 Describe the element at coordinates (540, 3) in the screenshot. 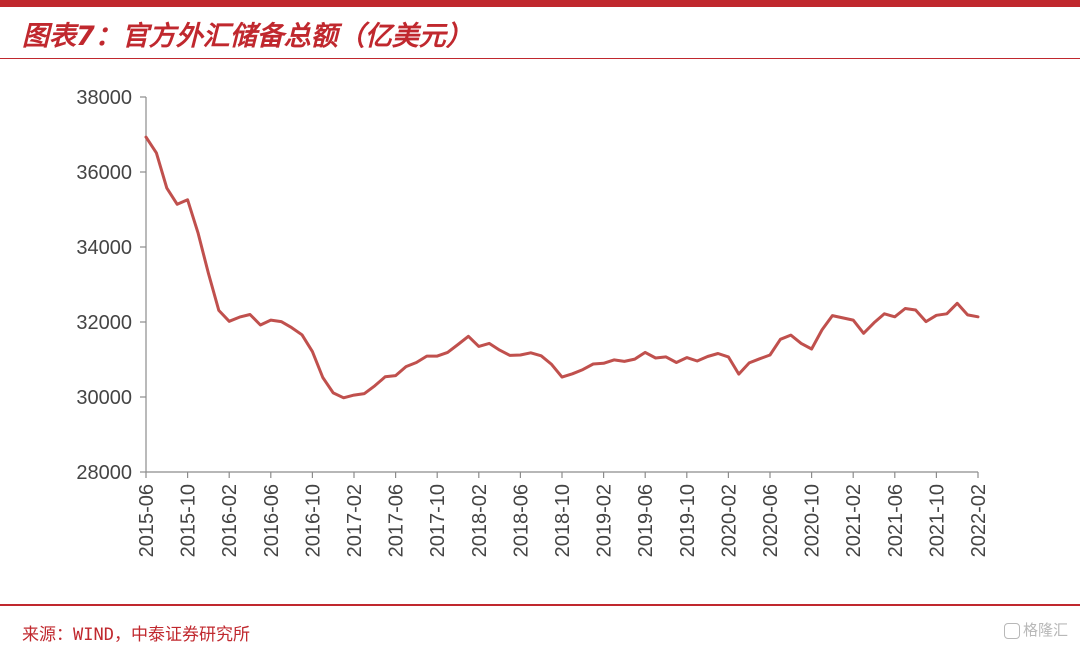

I see `top-accent-bar` at that location.